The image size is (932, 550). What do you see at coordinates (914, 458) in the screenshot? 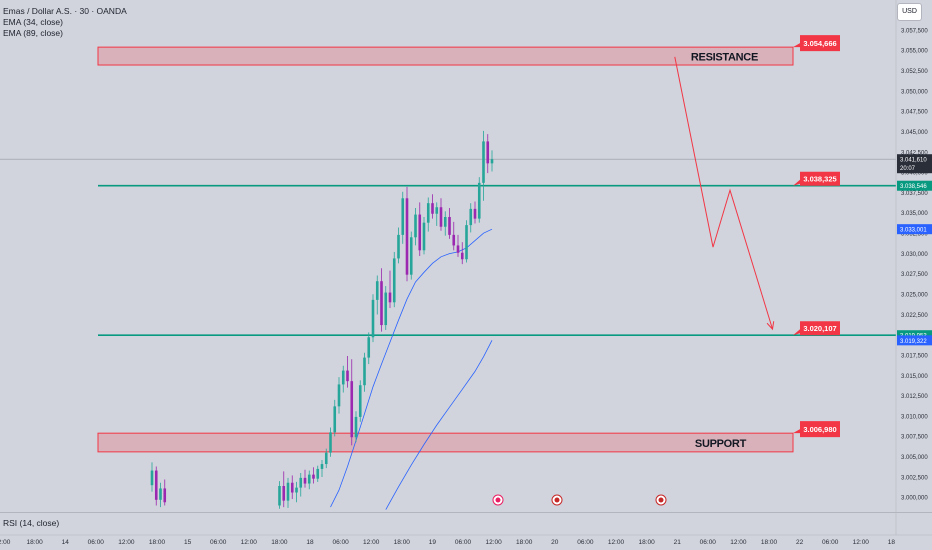
I see `y-tick-label: 3.005,000` at bounding box center [914, 458].